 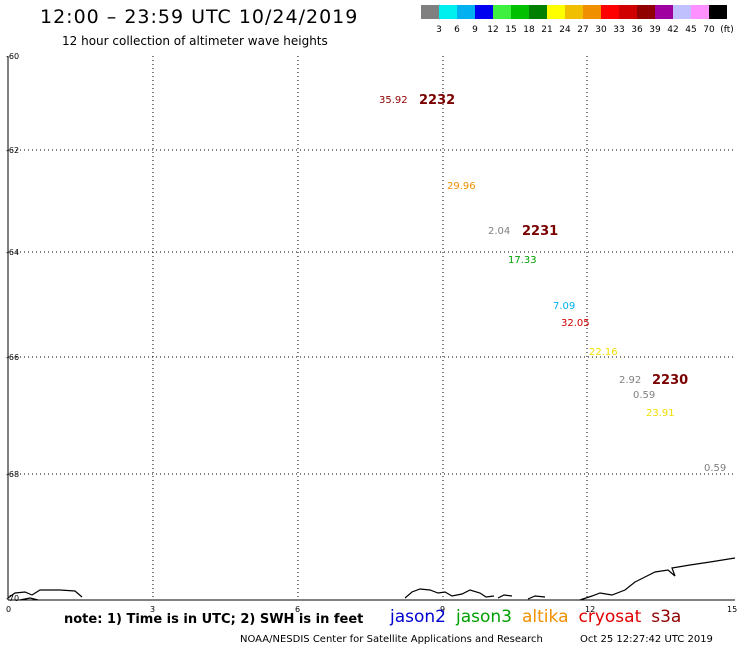 I want to click on legend-label: 45, so click(x=691, y=30).